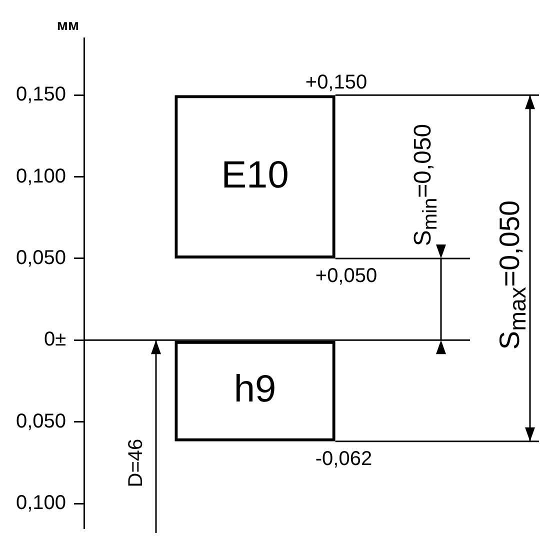 The width and height of the screenshot is (547, 556). Describe the element at coordinates (255, 175) in the screenshot. I see `series-label: E10` at that location.